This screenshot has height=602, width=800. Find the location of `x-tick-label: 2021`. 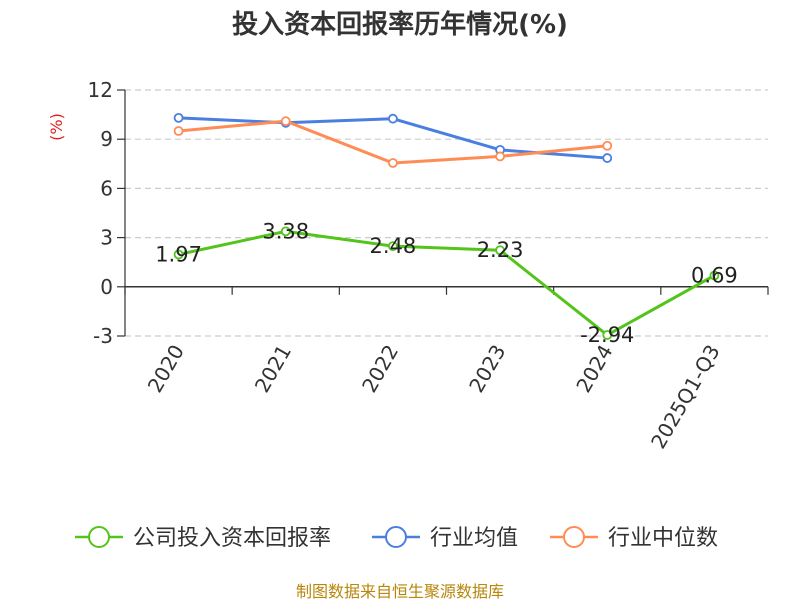

x-tick-label: 2021 is located at coordinates (273, 369).